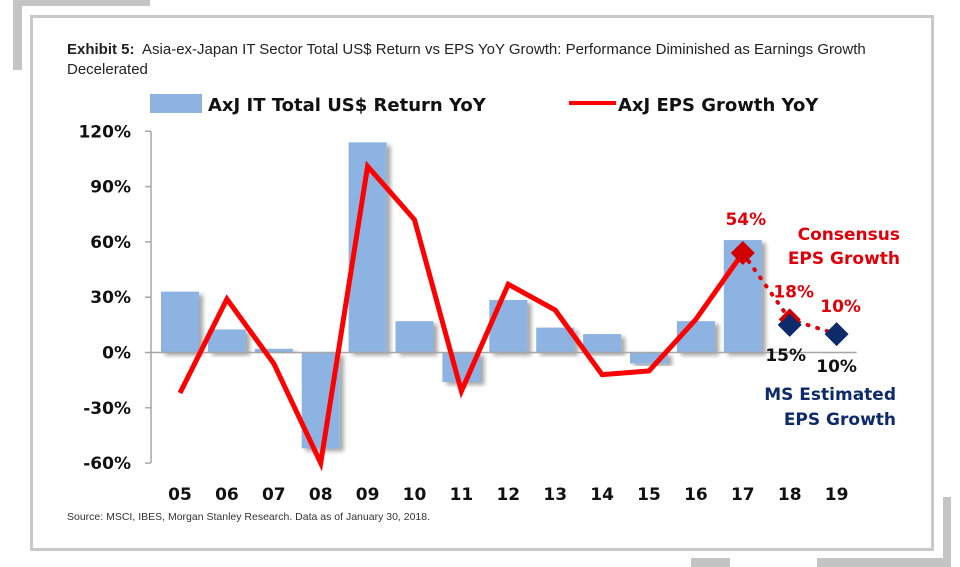 This screenshot has height=567, width=960. Describe the element at coordinates (649, 495) in the screenshot. I see `x-tick-label: 15` at that location.